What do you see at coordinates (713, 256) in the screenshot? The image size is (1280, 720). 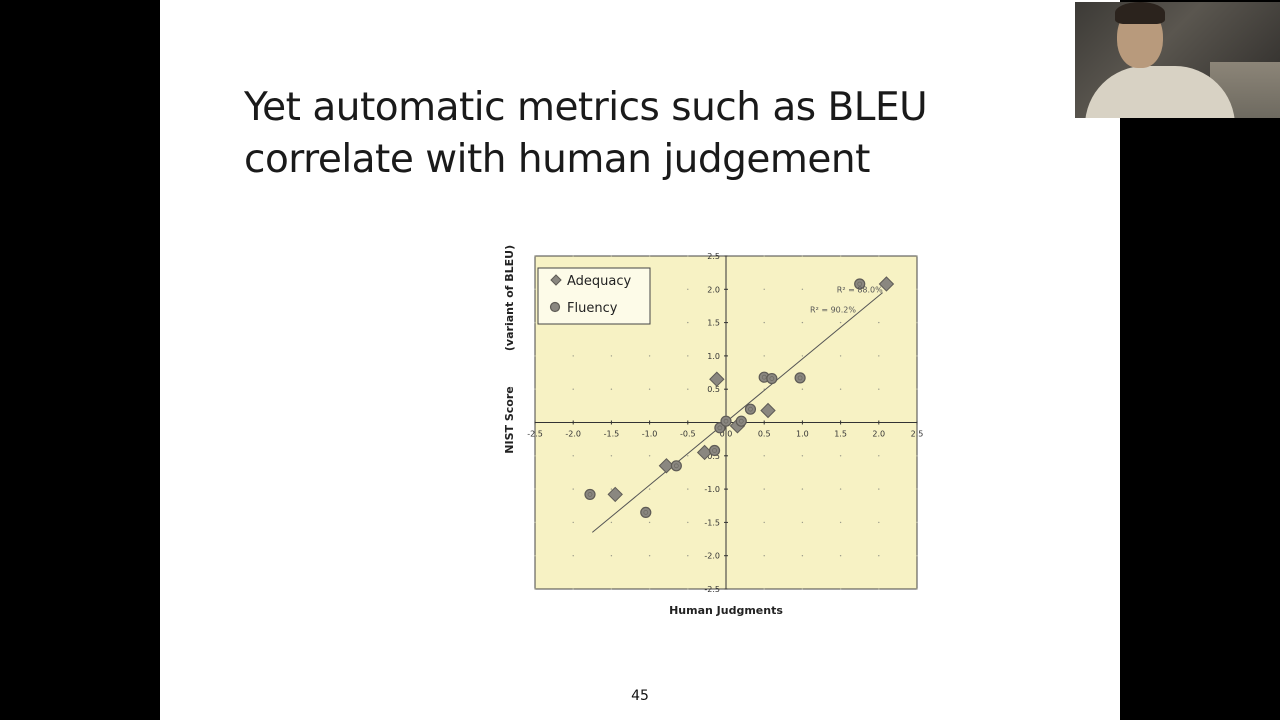 I see `y-tick-label: 2.5` at bounding box center [713, 256].